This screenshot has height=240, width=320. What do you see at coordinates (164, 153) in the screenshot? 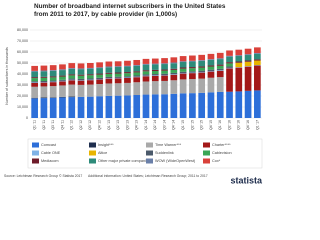
I see `legend-label: Suddenlink` at bounding box center [164, 153].